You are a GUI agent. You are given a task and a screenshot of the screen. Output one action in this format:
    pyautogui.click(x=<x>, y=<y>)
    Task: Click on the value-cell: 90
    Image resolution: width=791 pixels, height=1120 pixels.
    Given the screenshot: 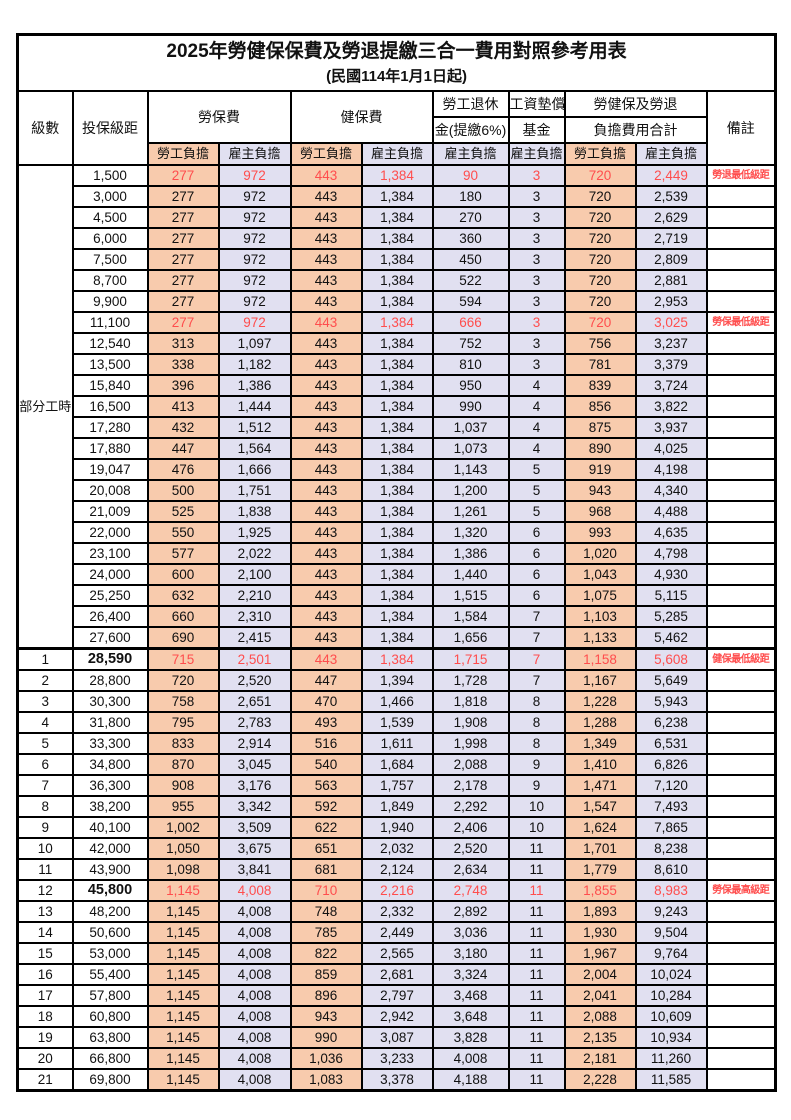 What is the action you would take?
    pyautogui.click(x=470, y=175)
    